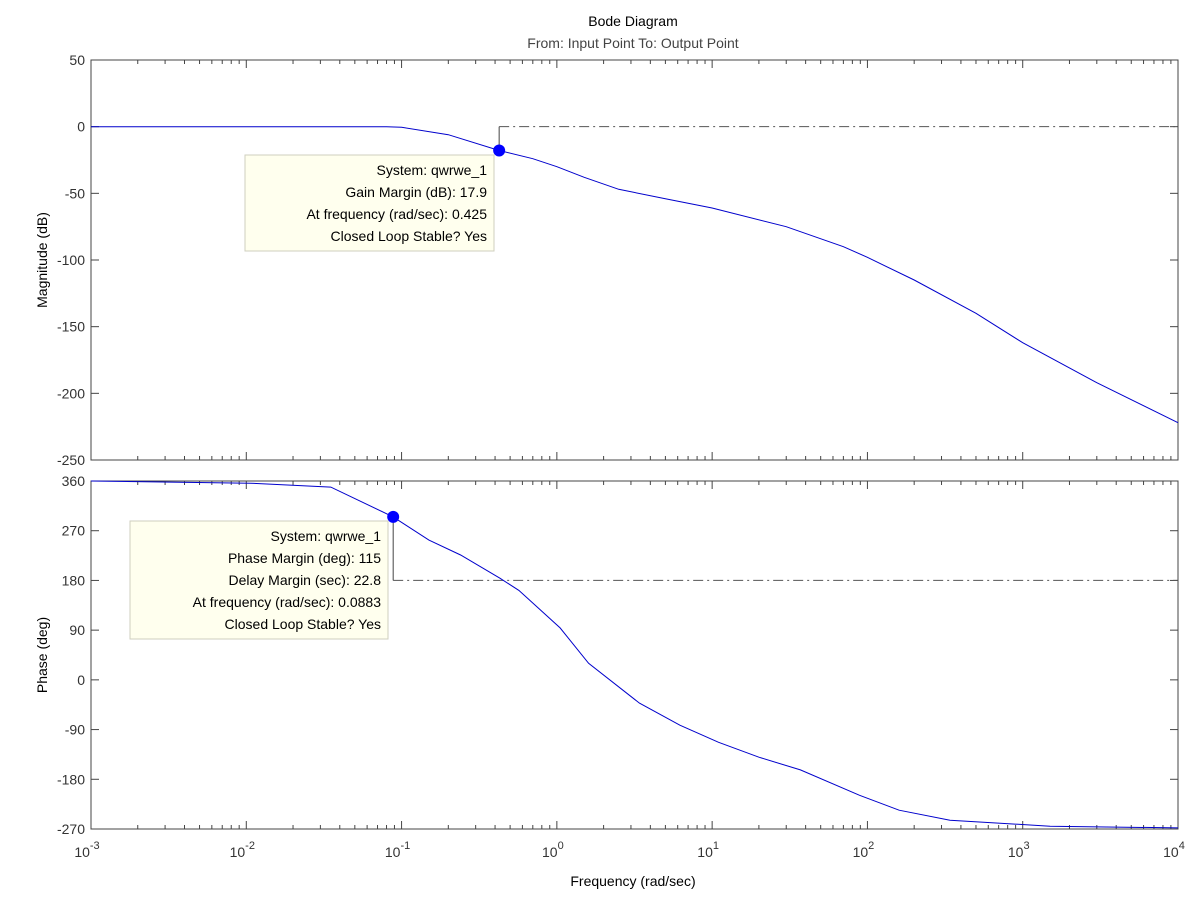 The width and height of the screenshot is (1201, 905). Describe the element at coordinates (71, 460) in the screenshot. I see `y-tick-label: -250` at that location.